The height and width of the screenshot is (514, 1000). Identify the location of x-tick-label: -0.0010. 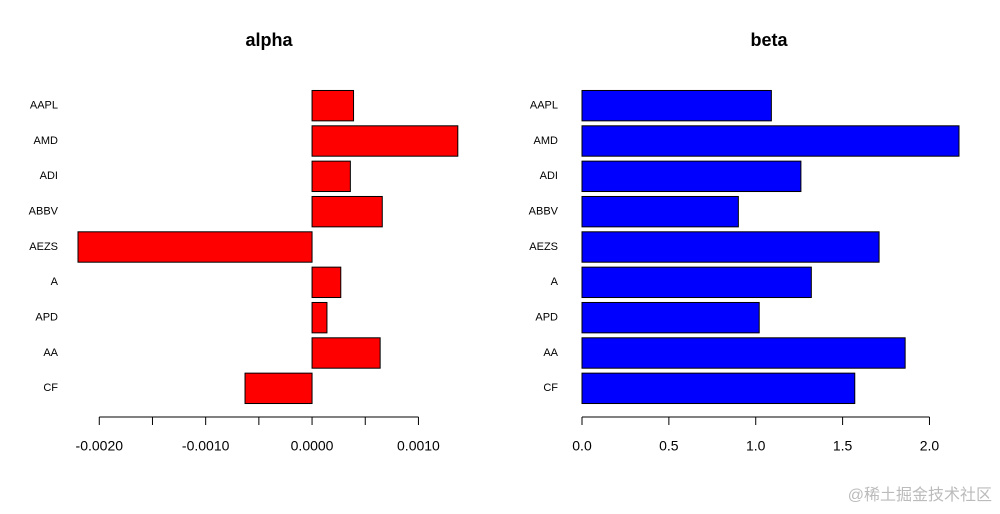
(206, 446).